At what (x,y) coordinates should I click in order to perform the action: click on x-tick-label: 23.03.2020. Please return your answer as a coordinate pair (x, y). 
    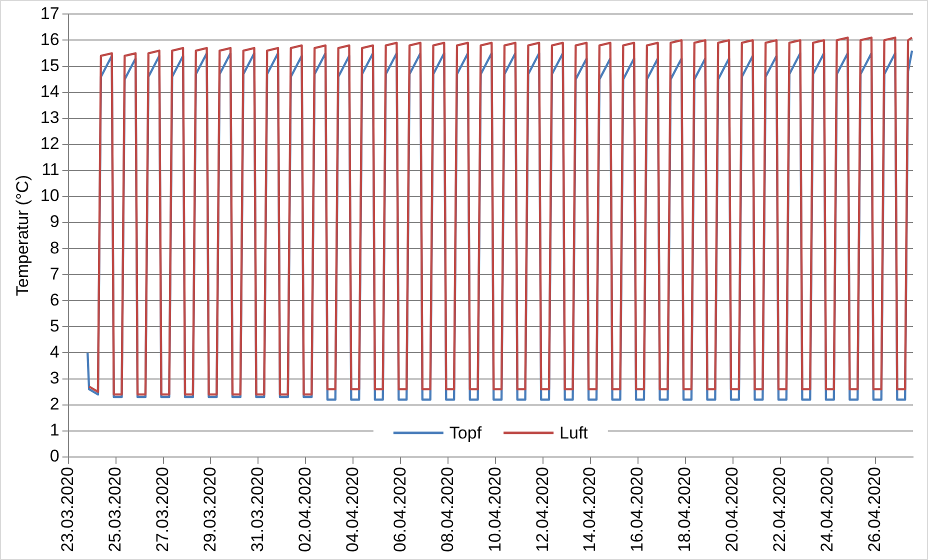
    Looking at the image, I should click on (67, 509).